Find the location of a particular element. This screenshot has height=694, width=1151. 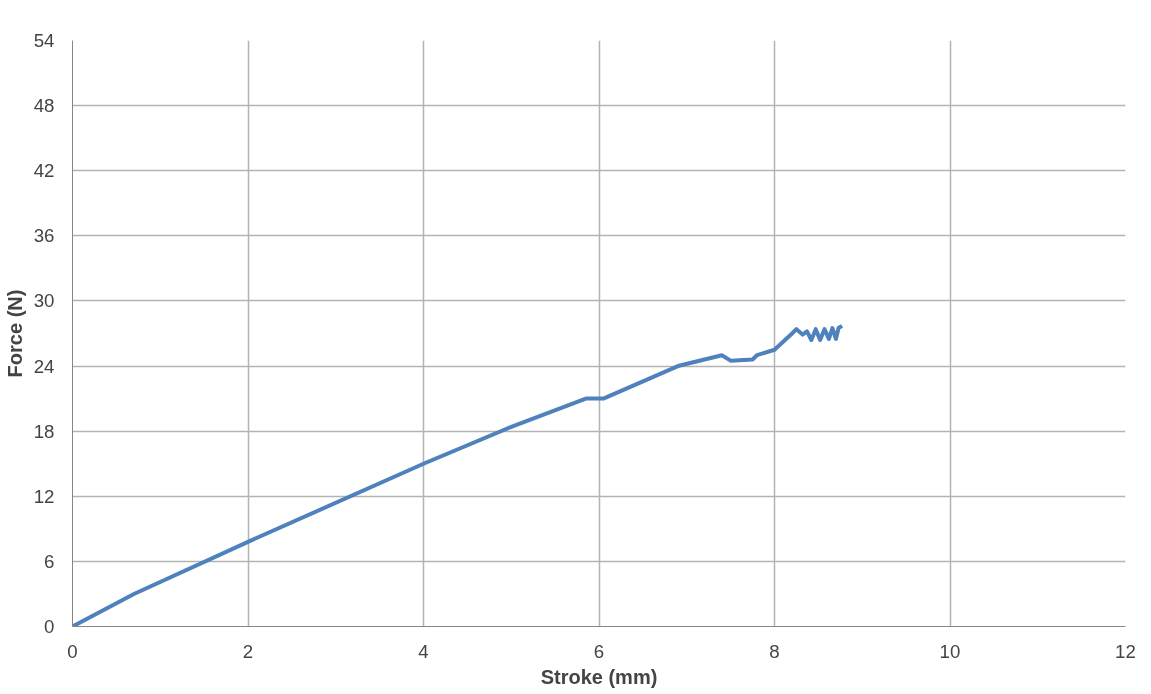

x-tick-label: 4 is located at coordinates (423, 651).